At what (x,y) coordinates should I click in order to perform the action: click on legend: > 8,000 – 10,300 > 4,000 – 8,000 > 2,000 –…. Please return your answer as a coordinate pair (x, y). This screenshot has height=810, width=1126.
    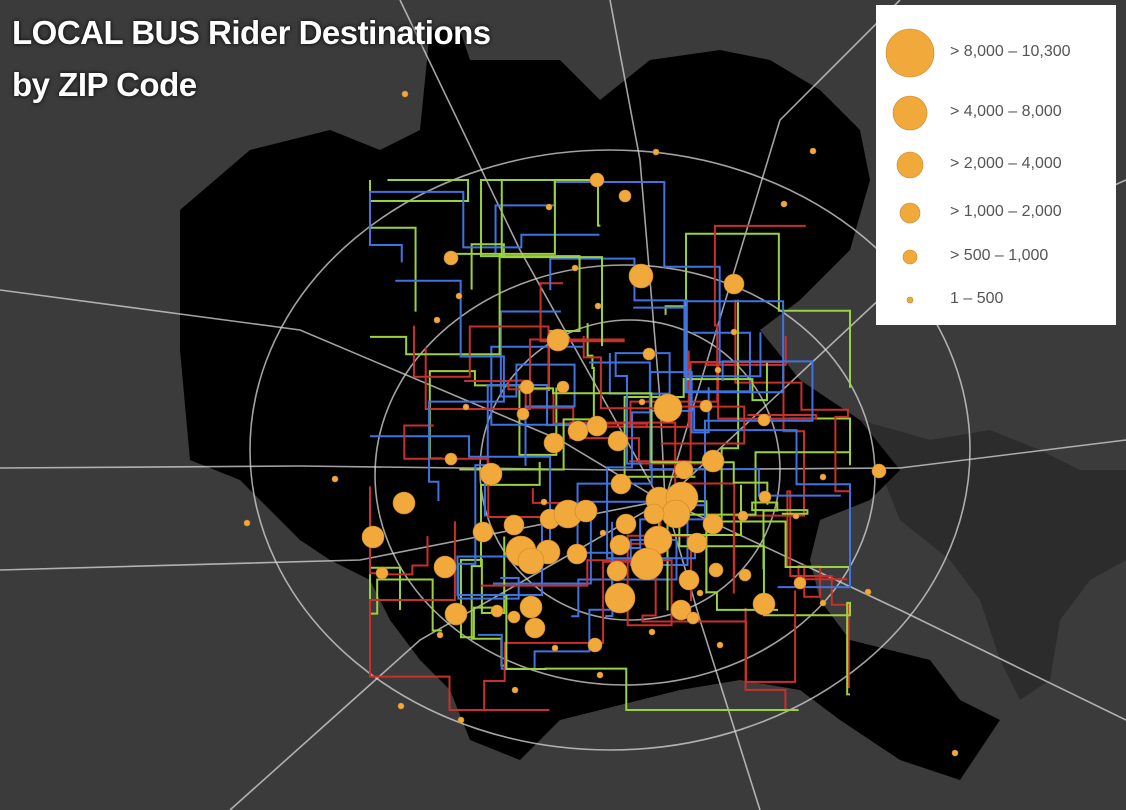
    Looking at the image, I should click on (996, 165).